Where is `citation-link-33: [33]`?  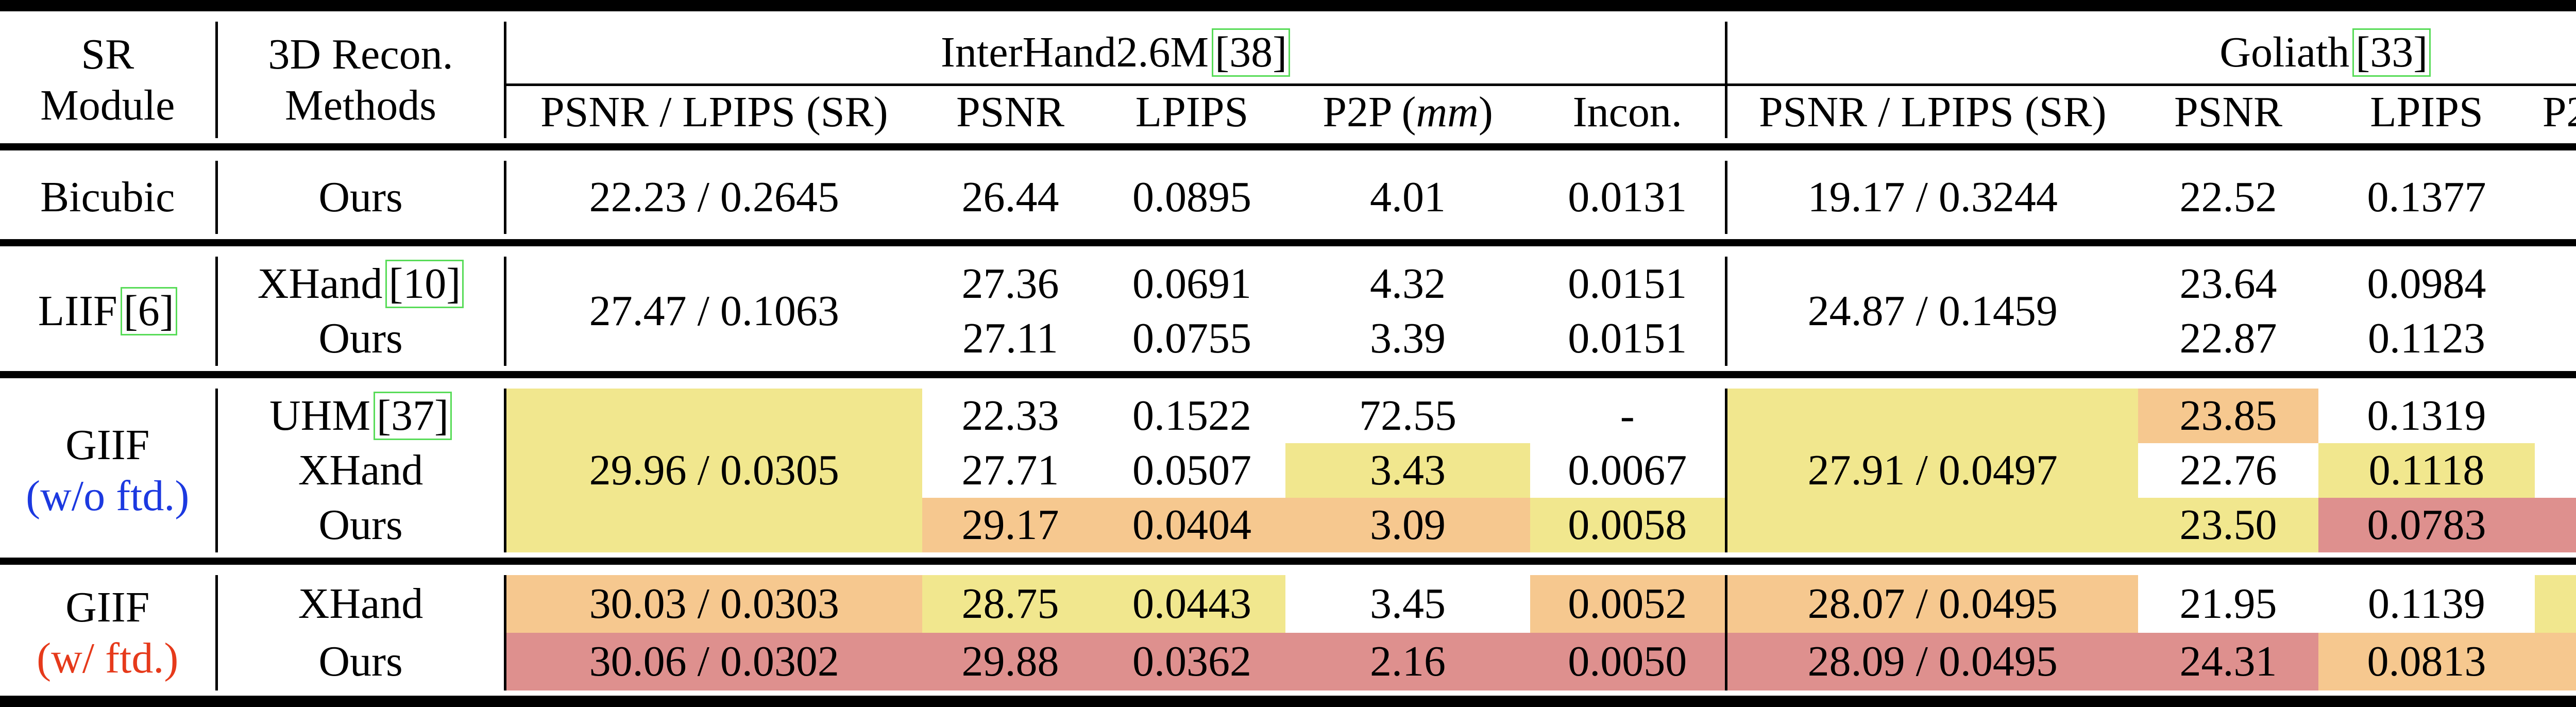 citation-link-33: [33] is located at coordinates (2391, 52).